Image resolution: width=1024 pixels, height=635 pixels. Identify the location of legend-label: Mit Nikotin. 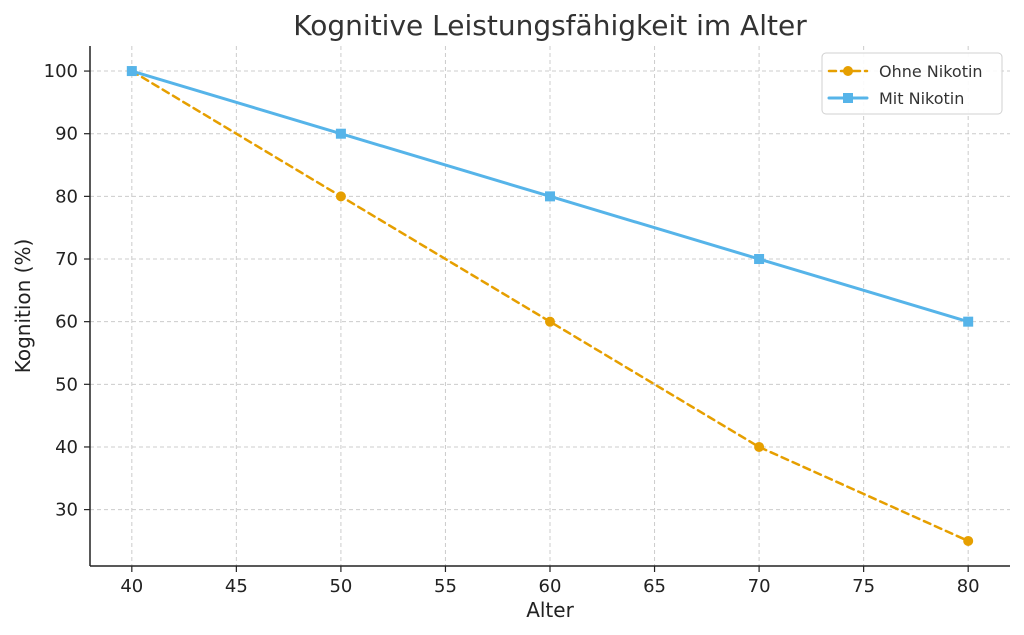
(921, 98).